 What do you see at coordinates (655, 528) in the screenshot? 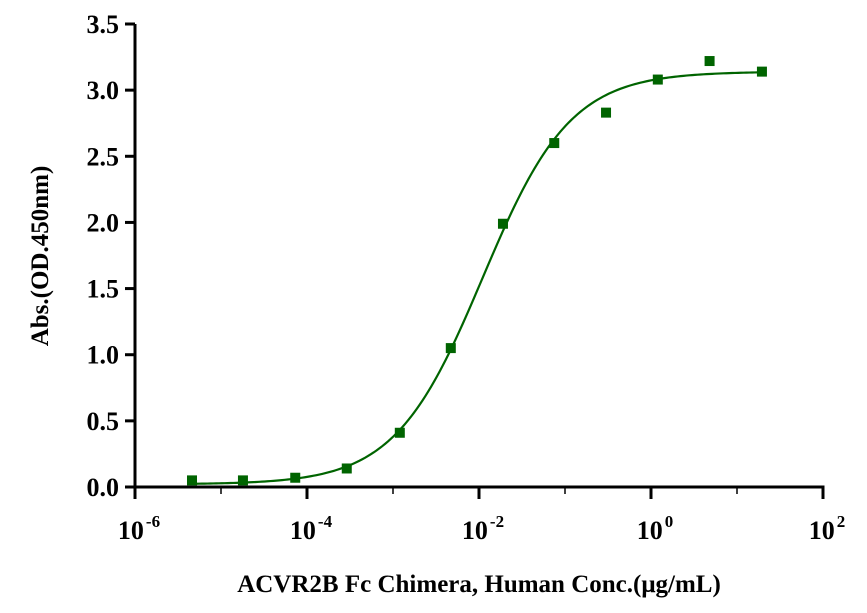
I see `x-tick-label: 10 0` at bounding box center [655, 528].